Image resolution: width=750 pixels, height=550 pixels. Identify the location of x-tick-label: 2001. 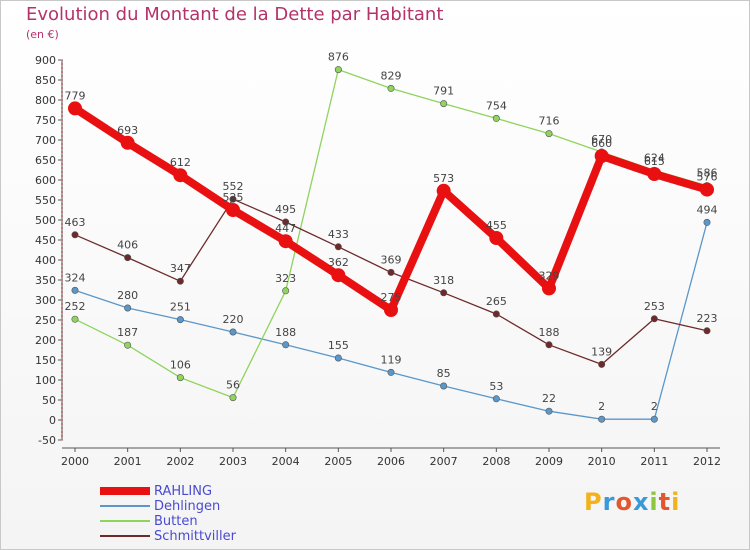
(128, 461).